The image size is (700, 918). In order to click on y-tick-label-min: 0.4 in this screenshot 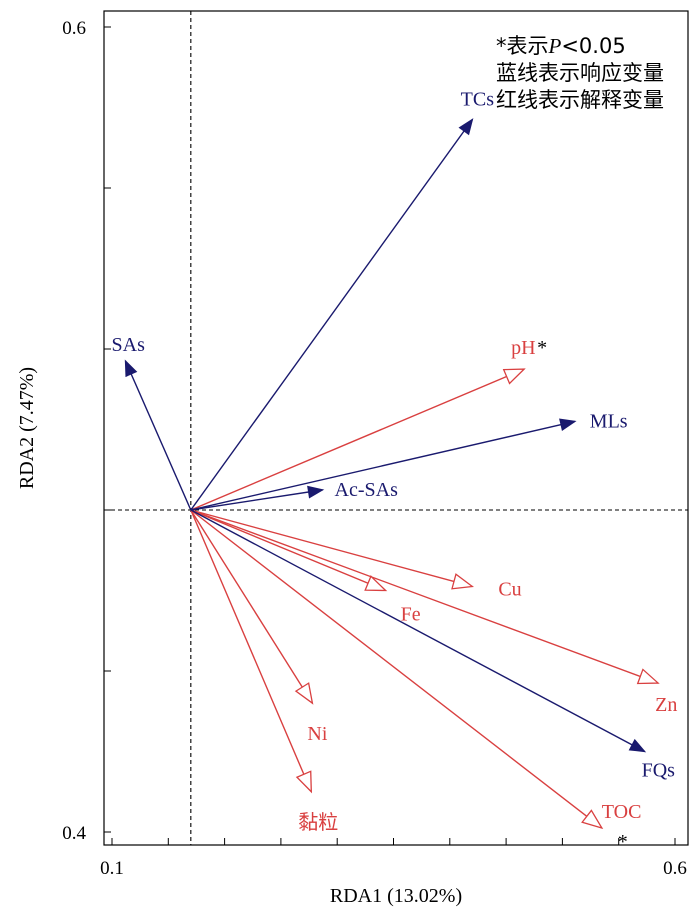, I will do `click(74, 833)`.